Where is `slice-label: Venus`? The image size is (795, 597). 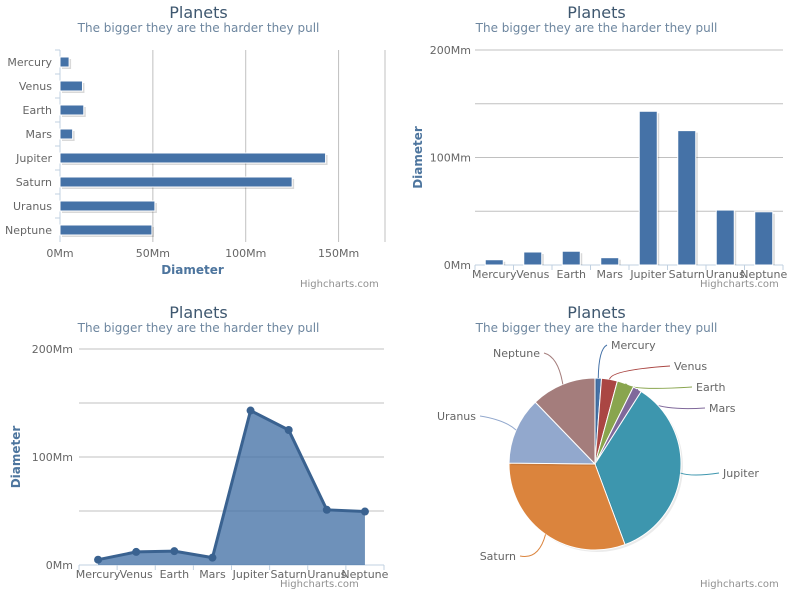 slice-label: Venus is located at coordinates (690, 366).